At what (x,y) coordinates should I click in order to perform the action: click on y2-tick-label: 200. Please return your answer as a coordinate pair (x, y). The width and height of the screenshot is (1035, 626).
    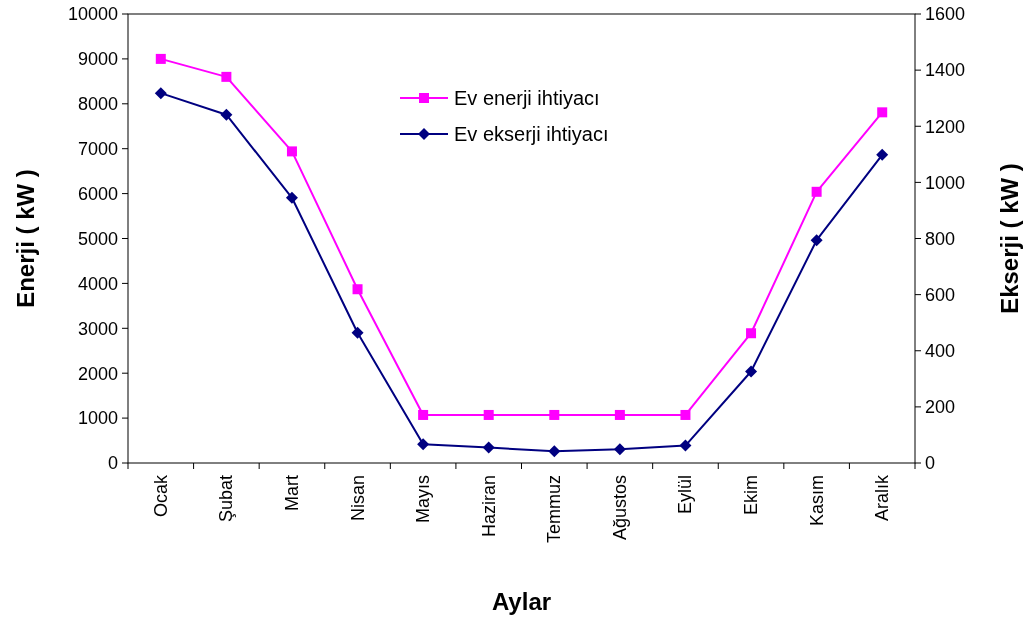
    Looking at the image, I should click on (940, 407).